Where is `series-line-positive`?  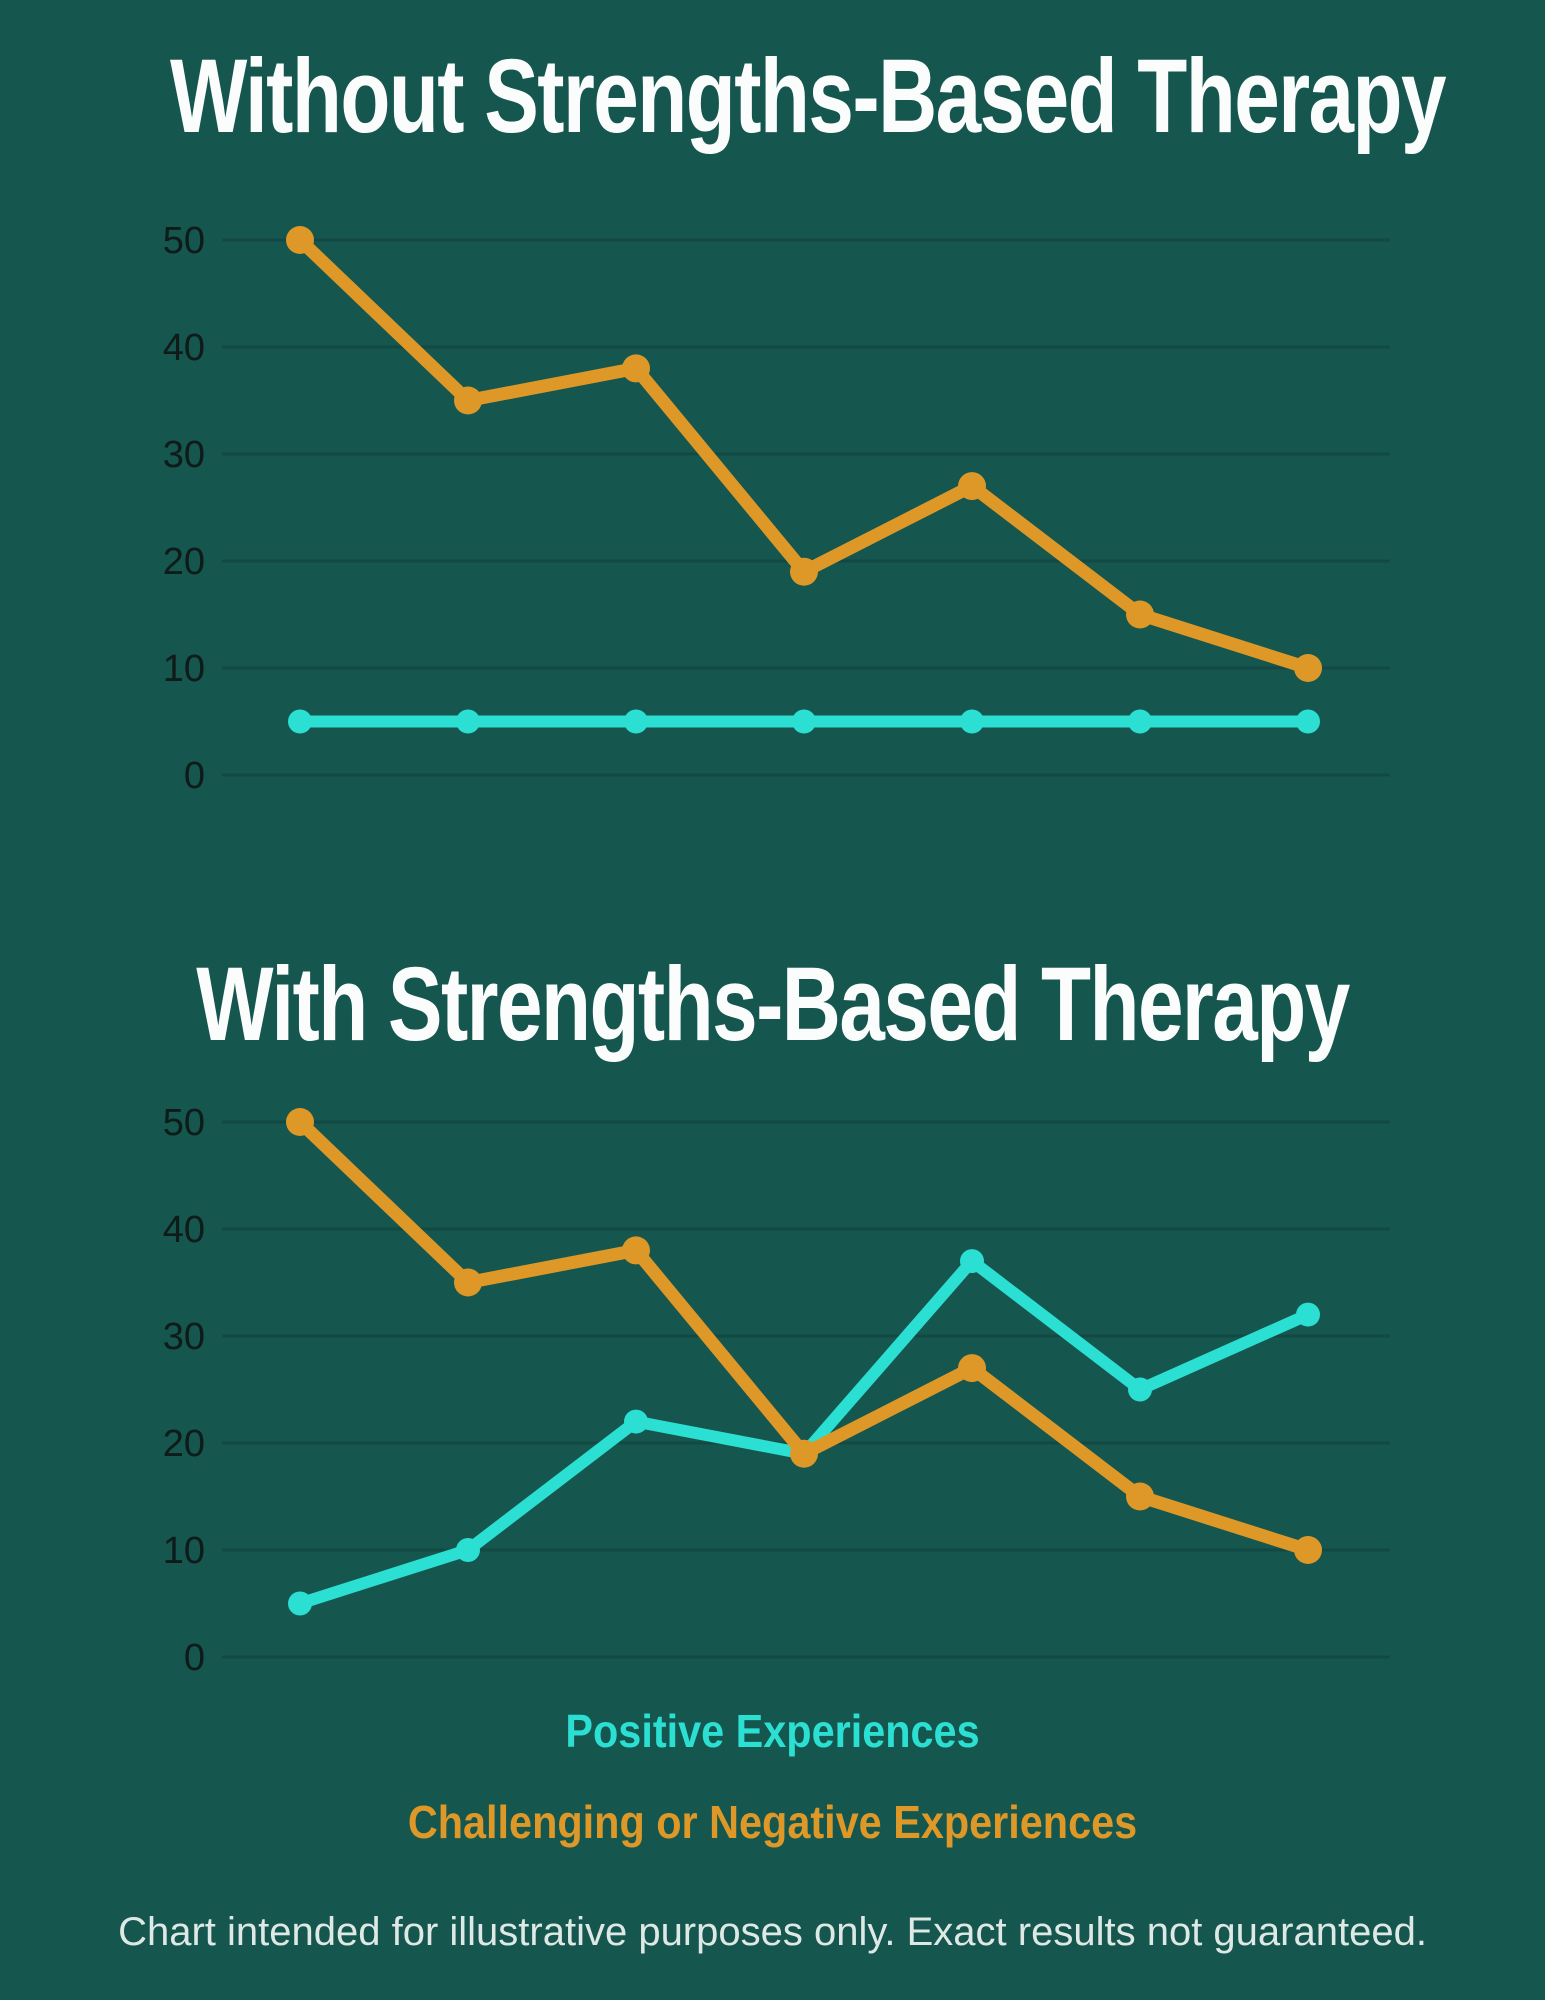
series-line-positive is located at coordinates (804, 1432).